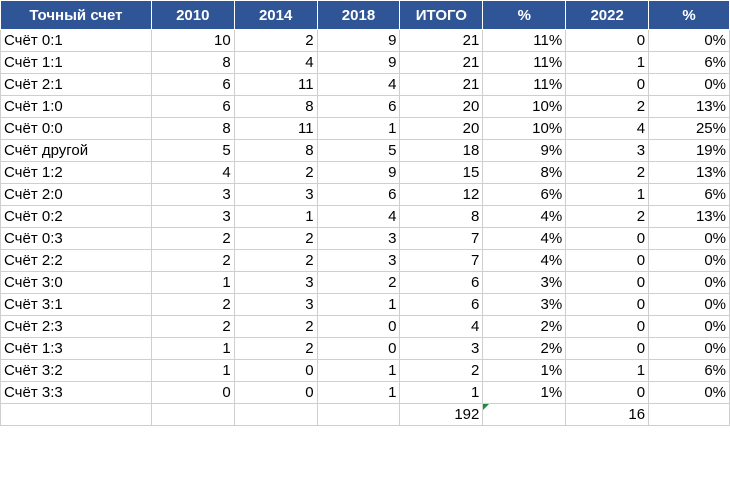 Image resolution: width=730 pixels, height=477 pixels. What do you see at coordinates (441, 392) in the screenshot?
I see `cell-total: 1` at bounding box center [441, 392].